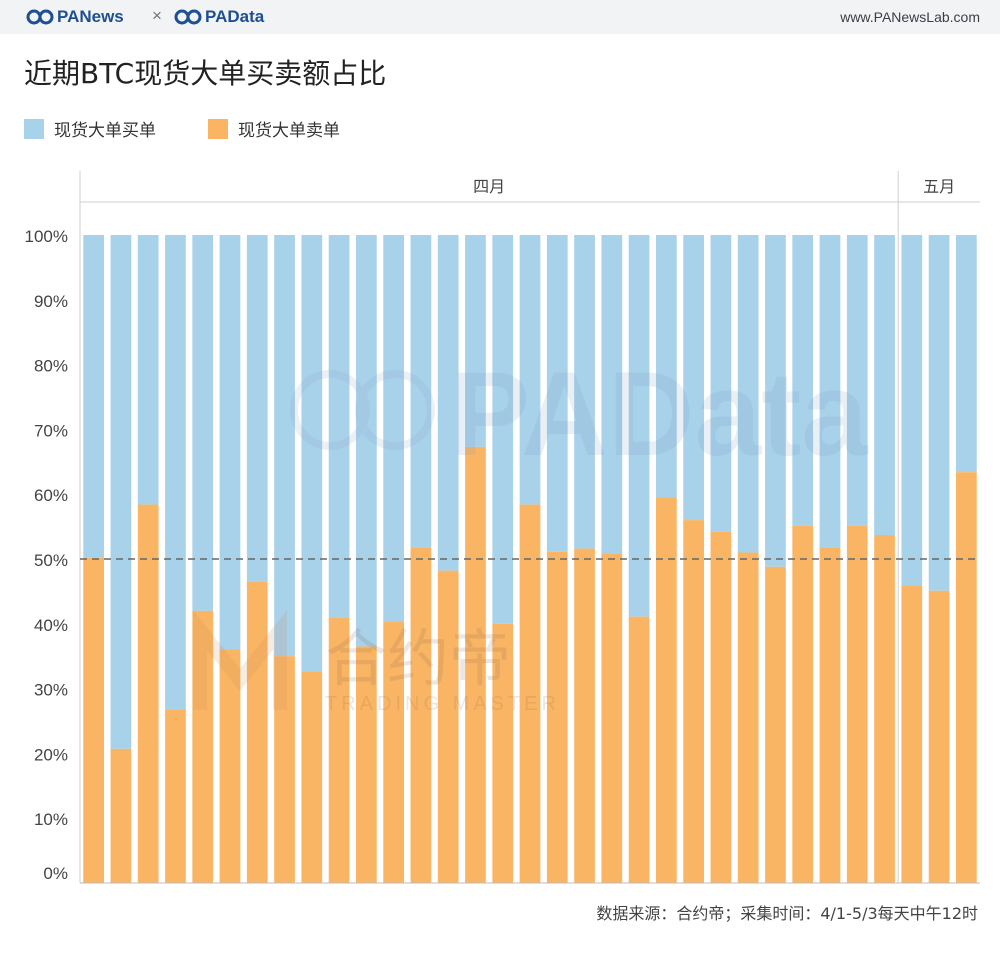  I want to click on bar-buy-4/13, so click(421, 391).